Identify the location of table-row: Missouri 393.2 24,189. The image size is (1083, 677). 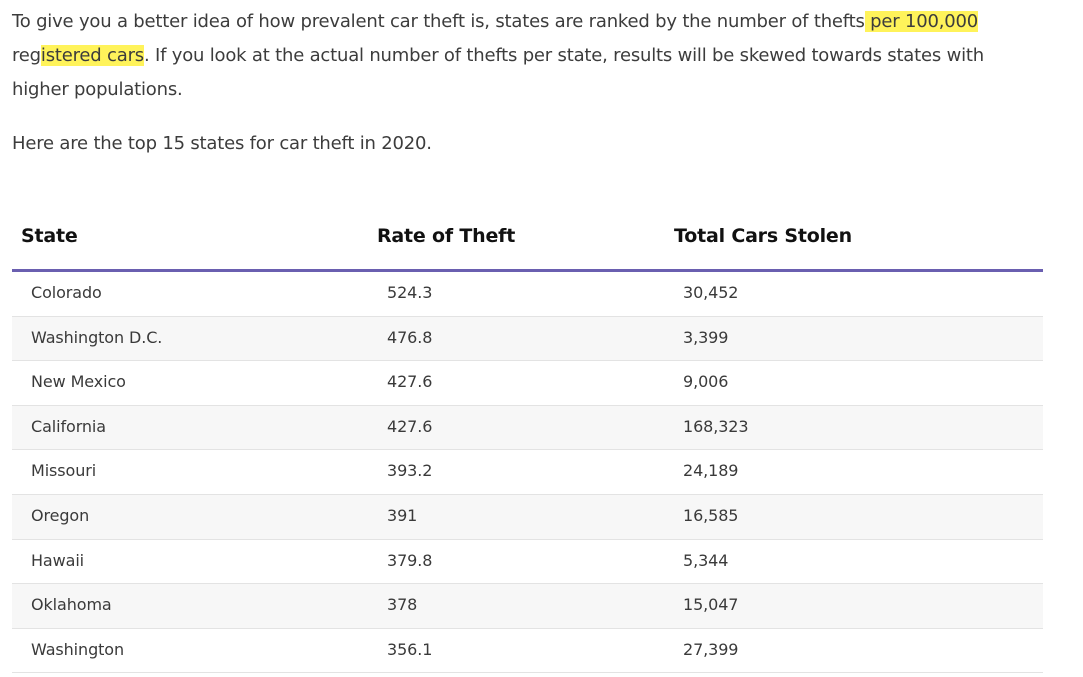
(527, 472).